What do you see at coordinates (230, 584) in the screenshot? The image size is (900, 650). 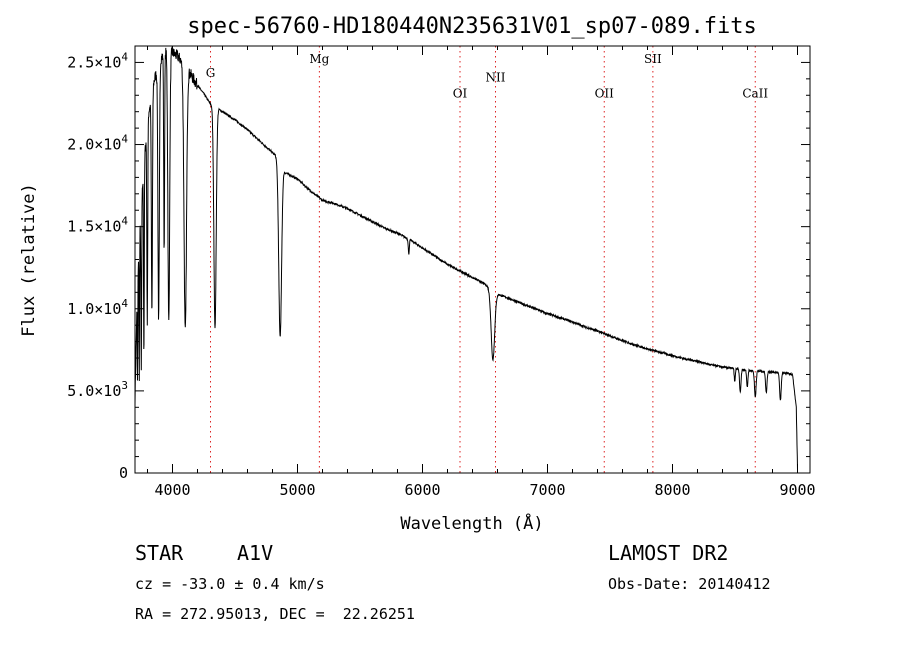 I see `redshift-cz: cz = -33.0 ± 0.4 km/s` at bounding box center [230, 584].